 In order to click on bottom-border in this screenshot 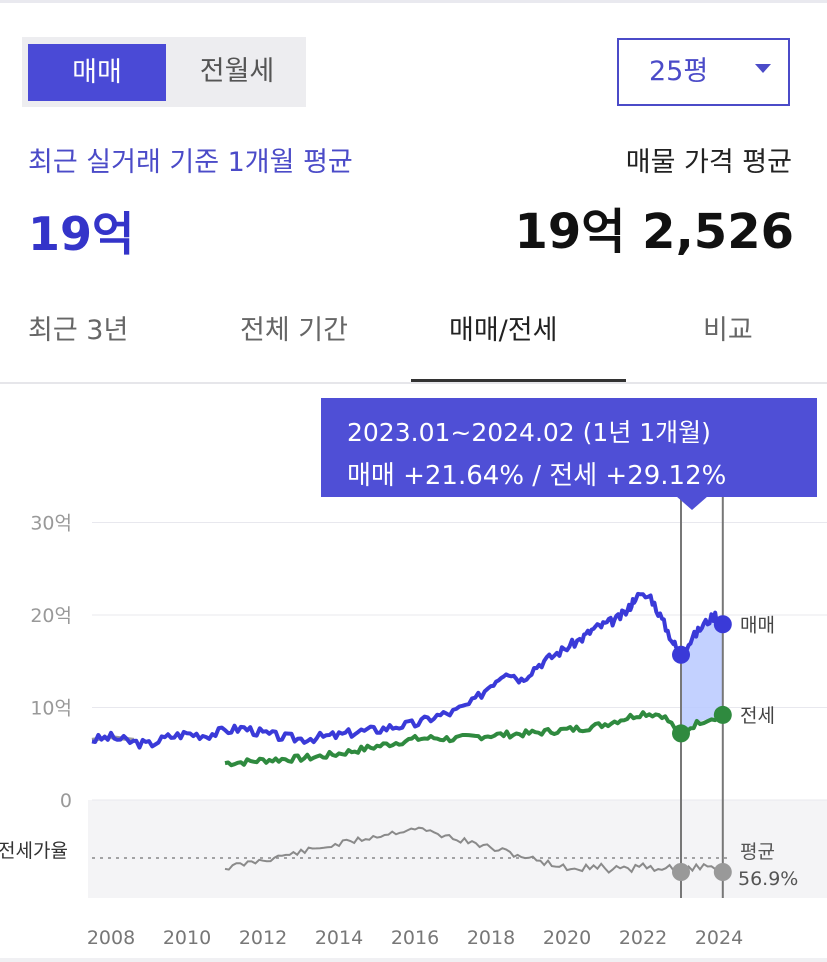, I will do `click(413, 960)`.